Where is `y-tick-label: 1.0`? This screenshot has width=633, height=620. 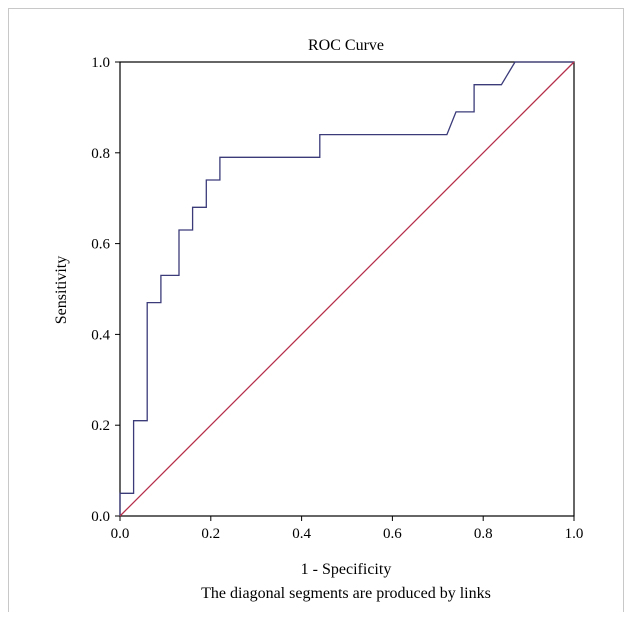 y-tick-label: 1.0 is located at coordinates (100, 63).